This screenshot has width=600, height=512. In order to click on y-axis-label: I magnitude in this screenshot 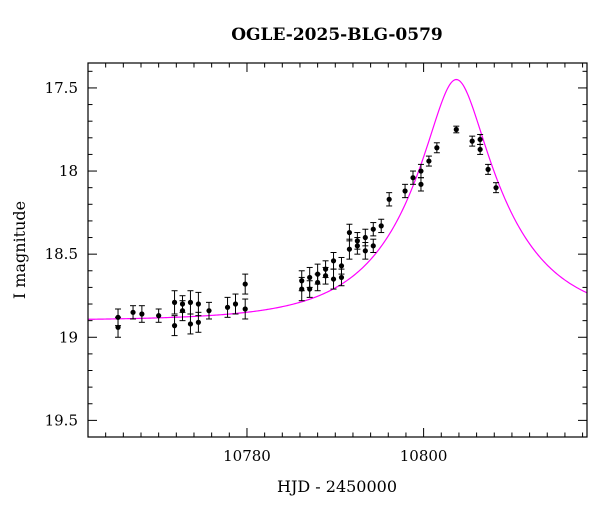, I will do `click(19, 250)`.